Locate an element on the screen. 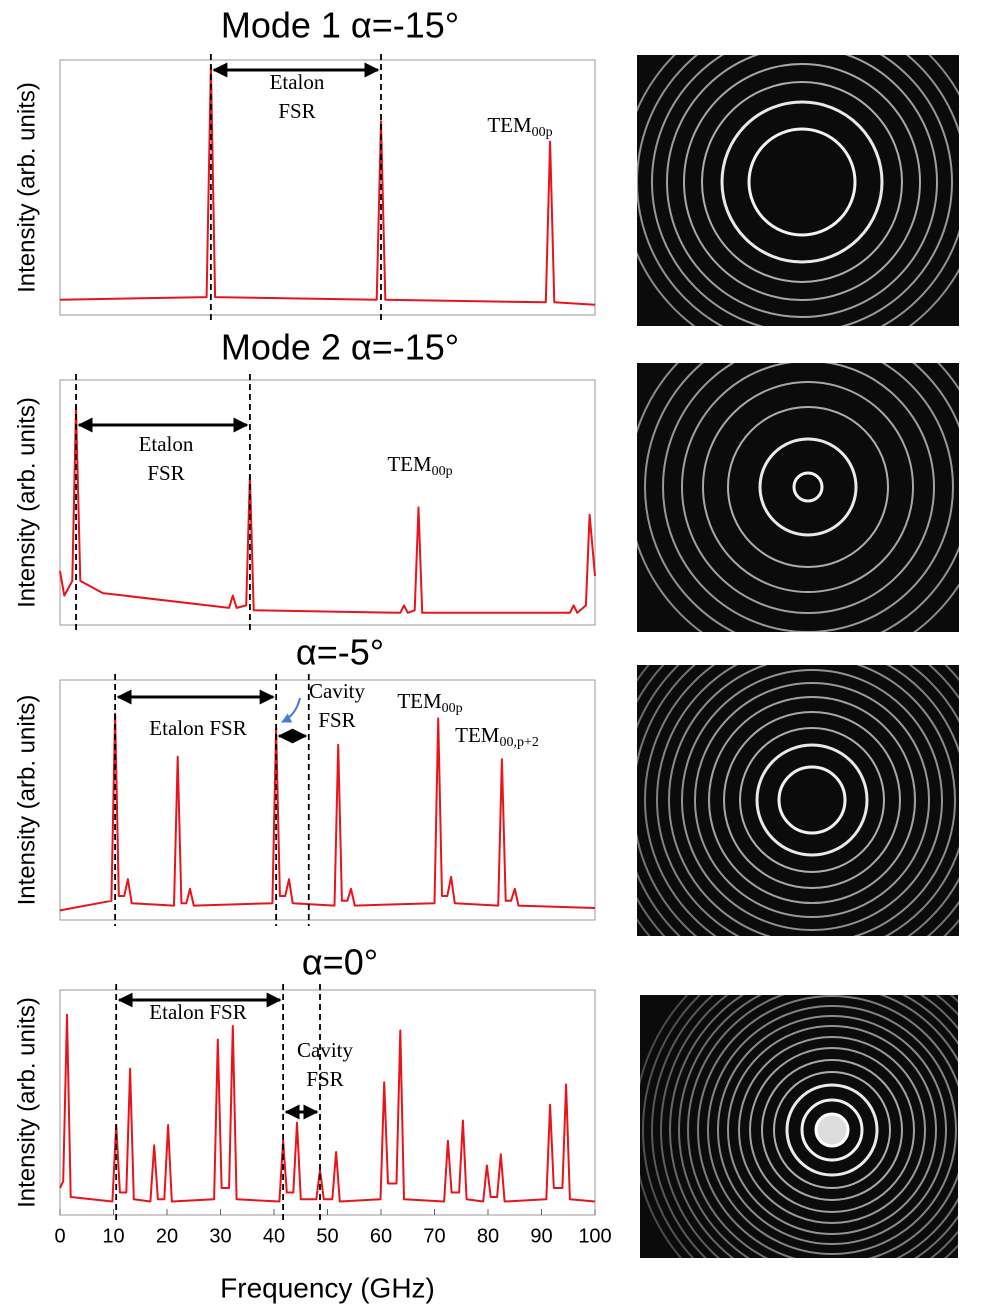 Image resolution: width=993 pixels, height=1314 pixels. x-tick-label: 50 is located at coordinates (327, 1236).